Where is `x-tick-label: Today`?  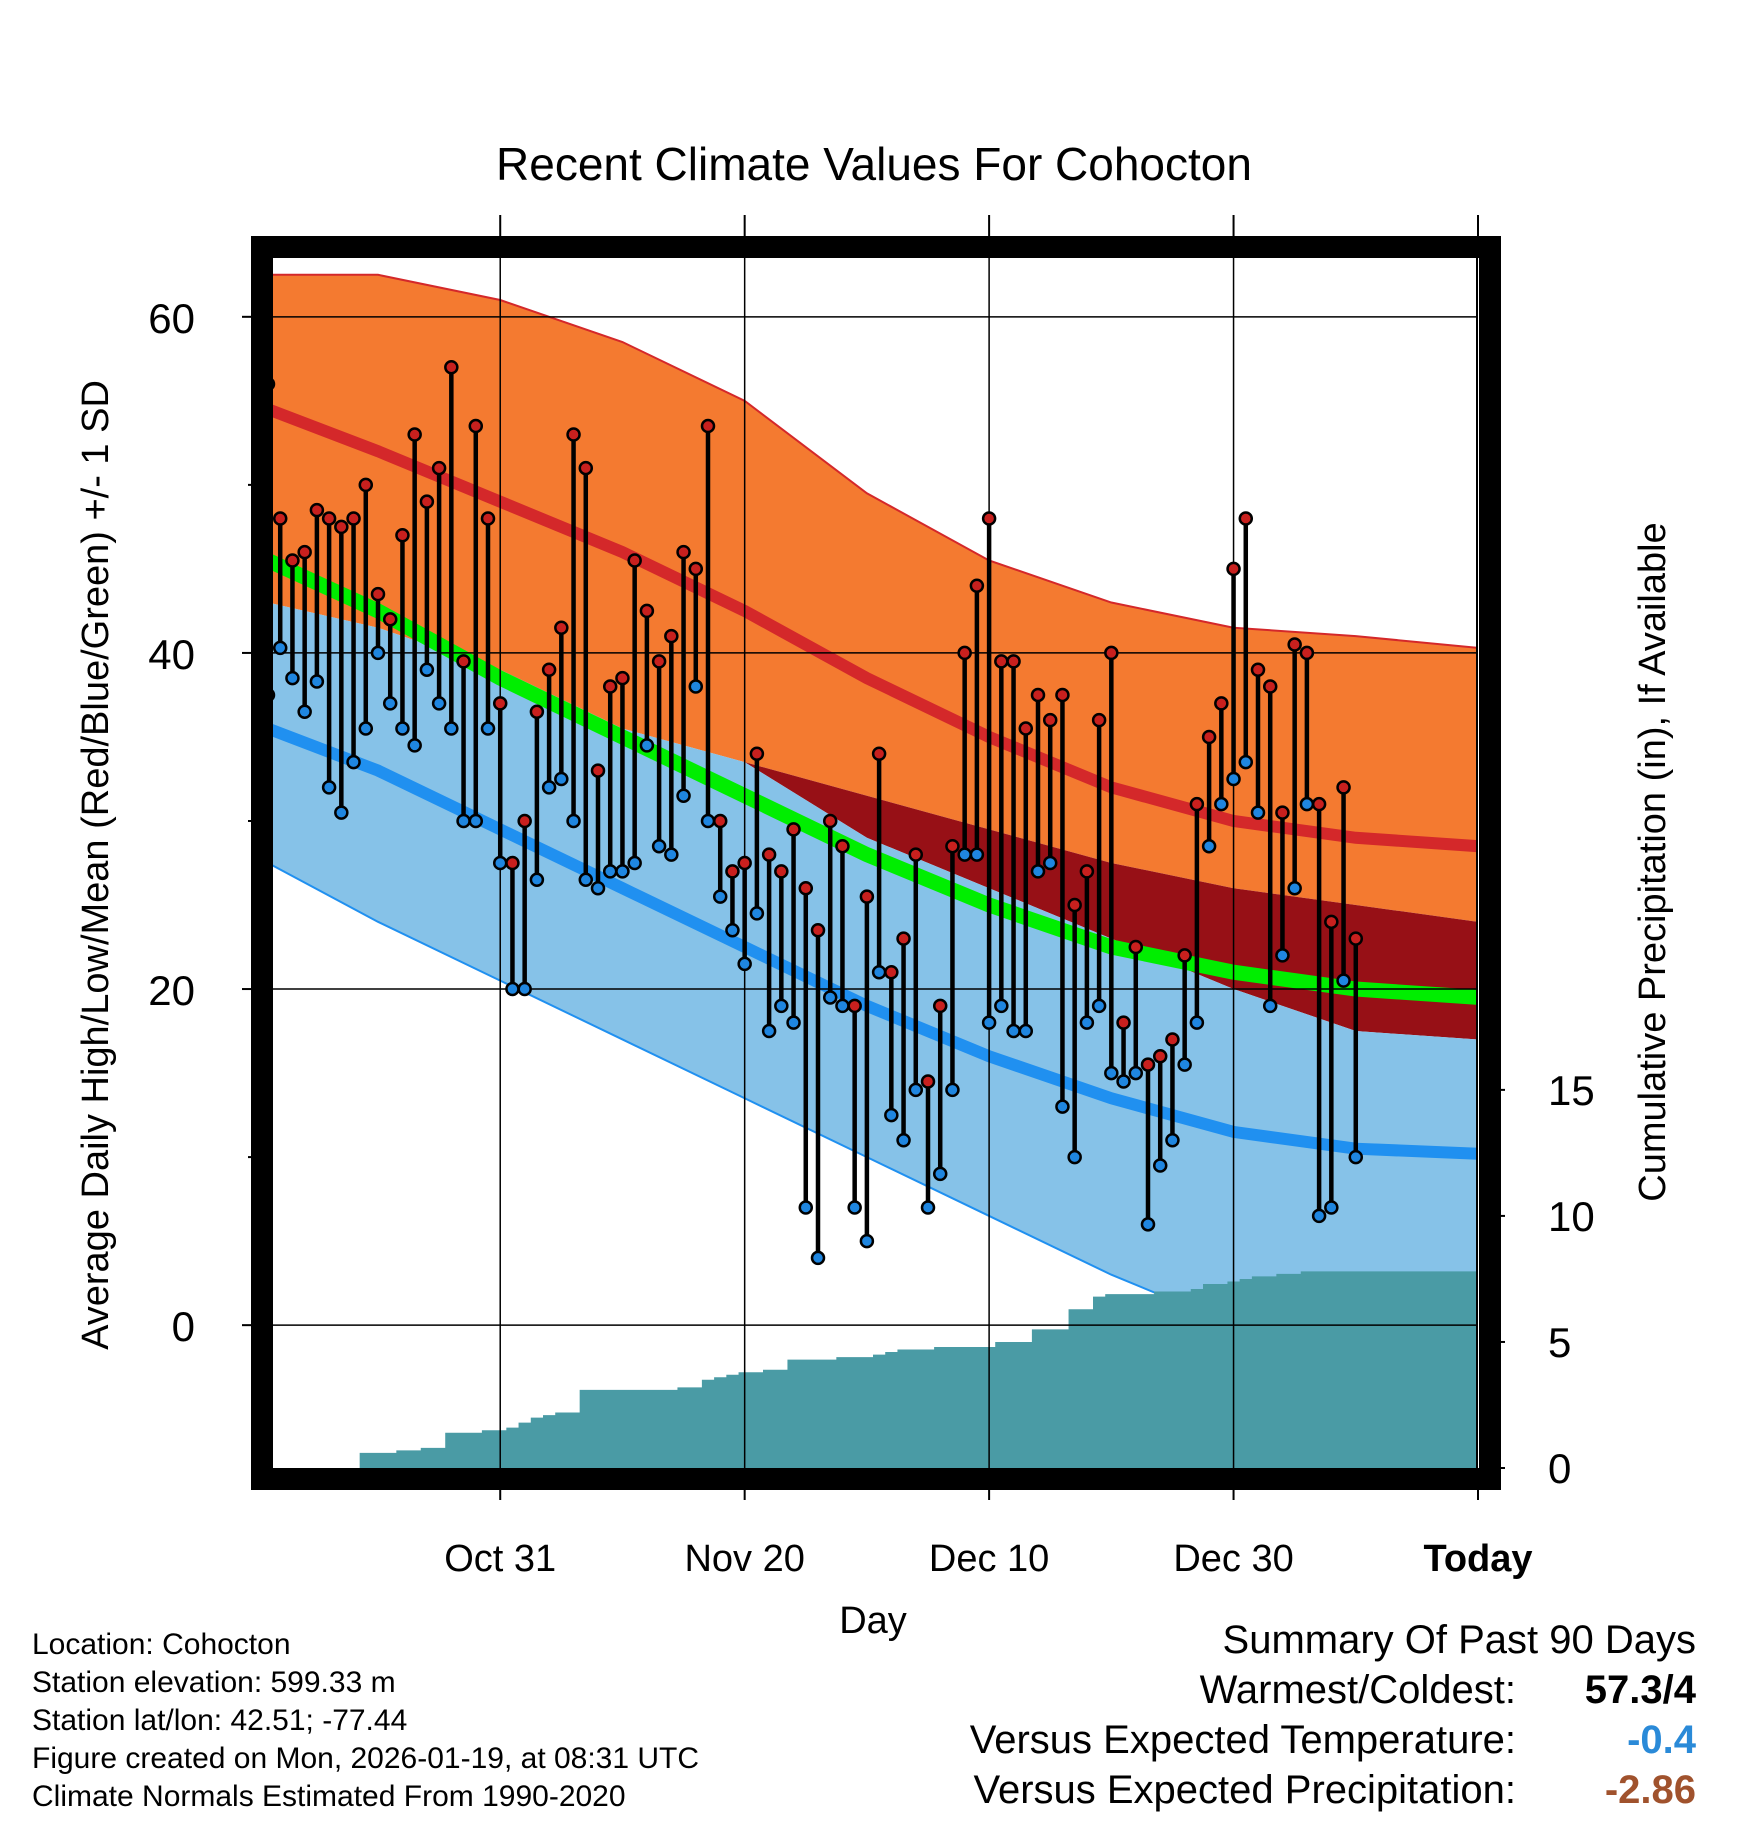 x-tick-label: Today is located at coordinates (1477, 1559).